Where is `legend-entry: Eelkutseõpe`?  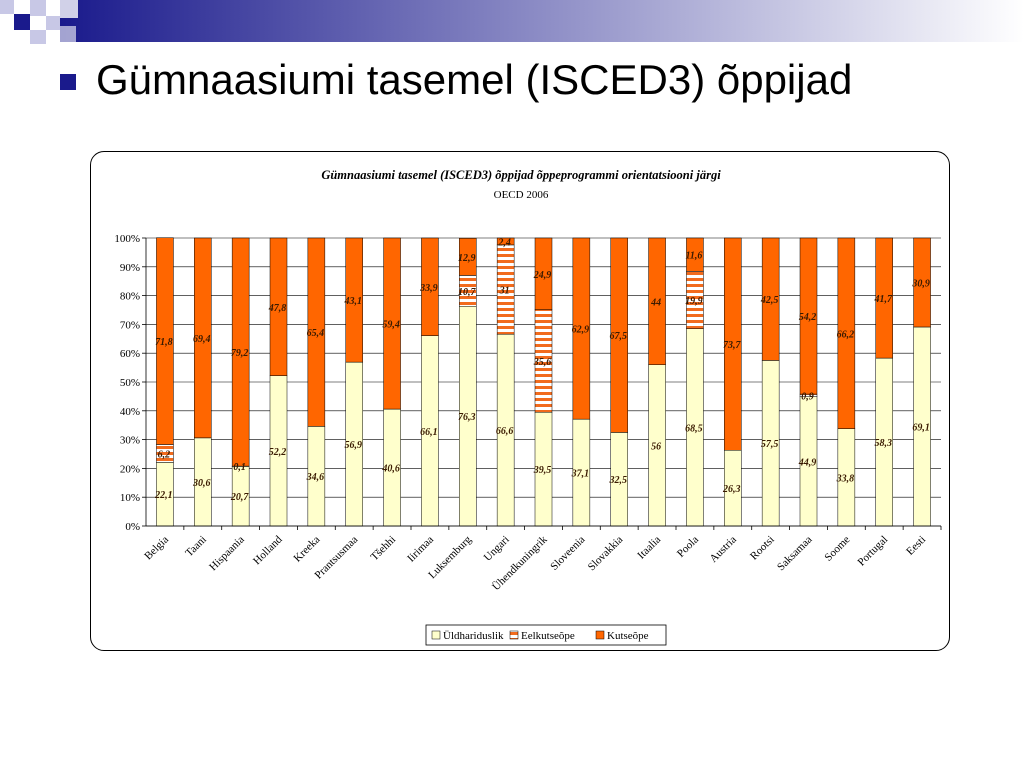 legend-entry: Eelkutseõpe is located at coordinates (548, 636).